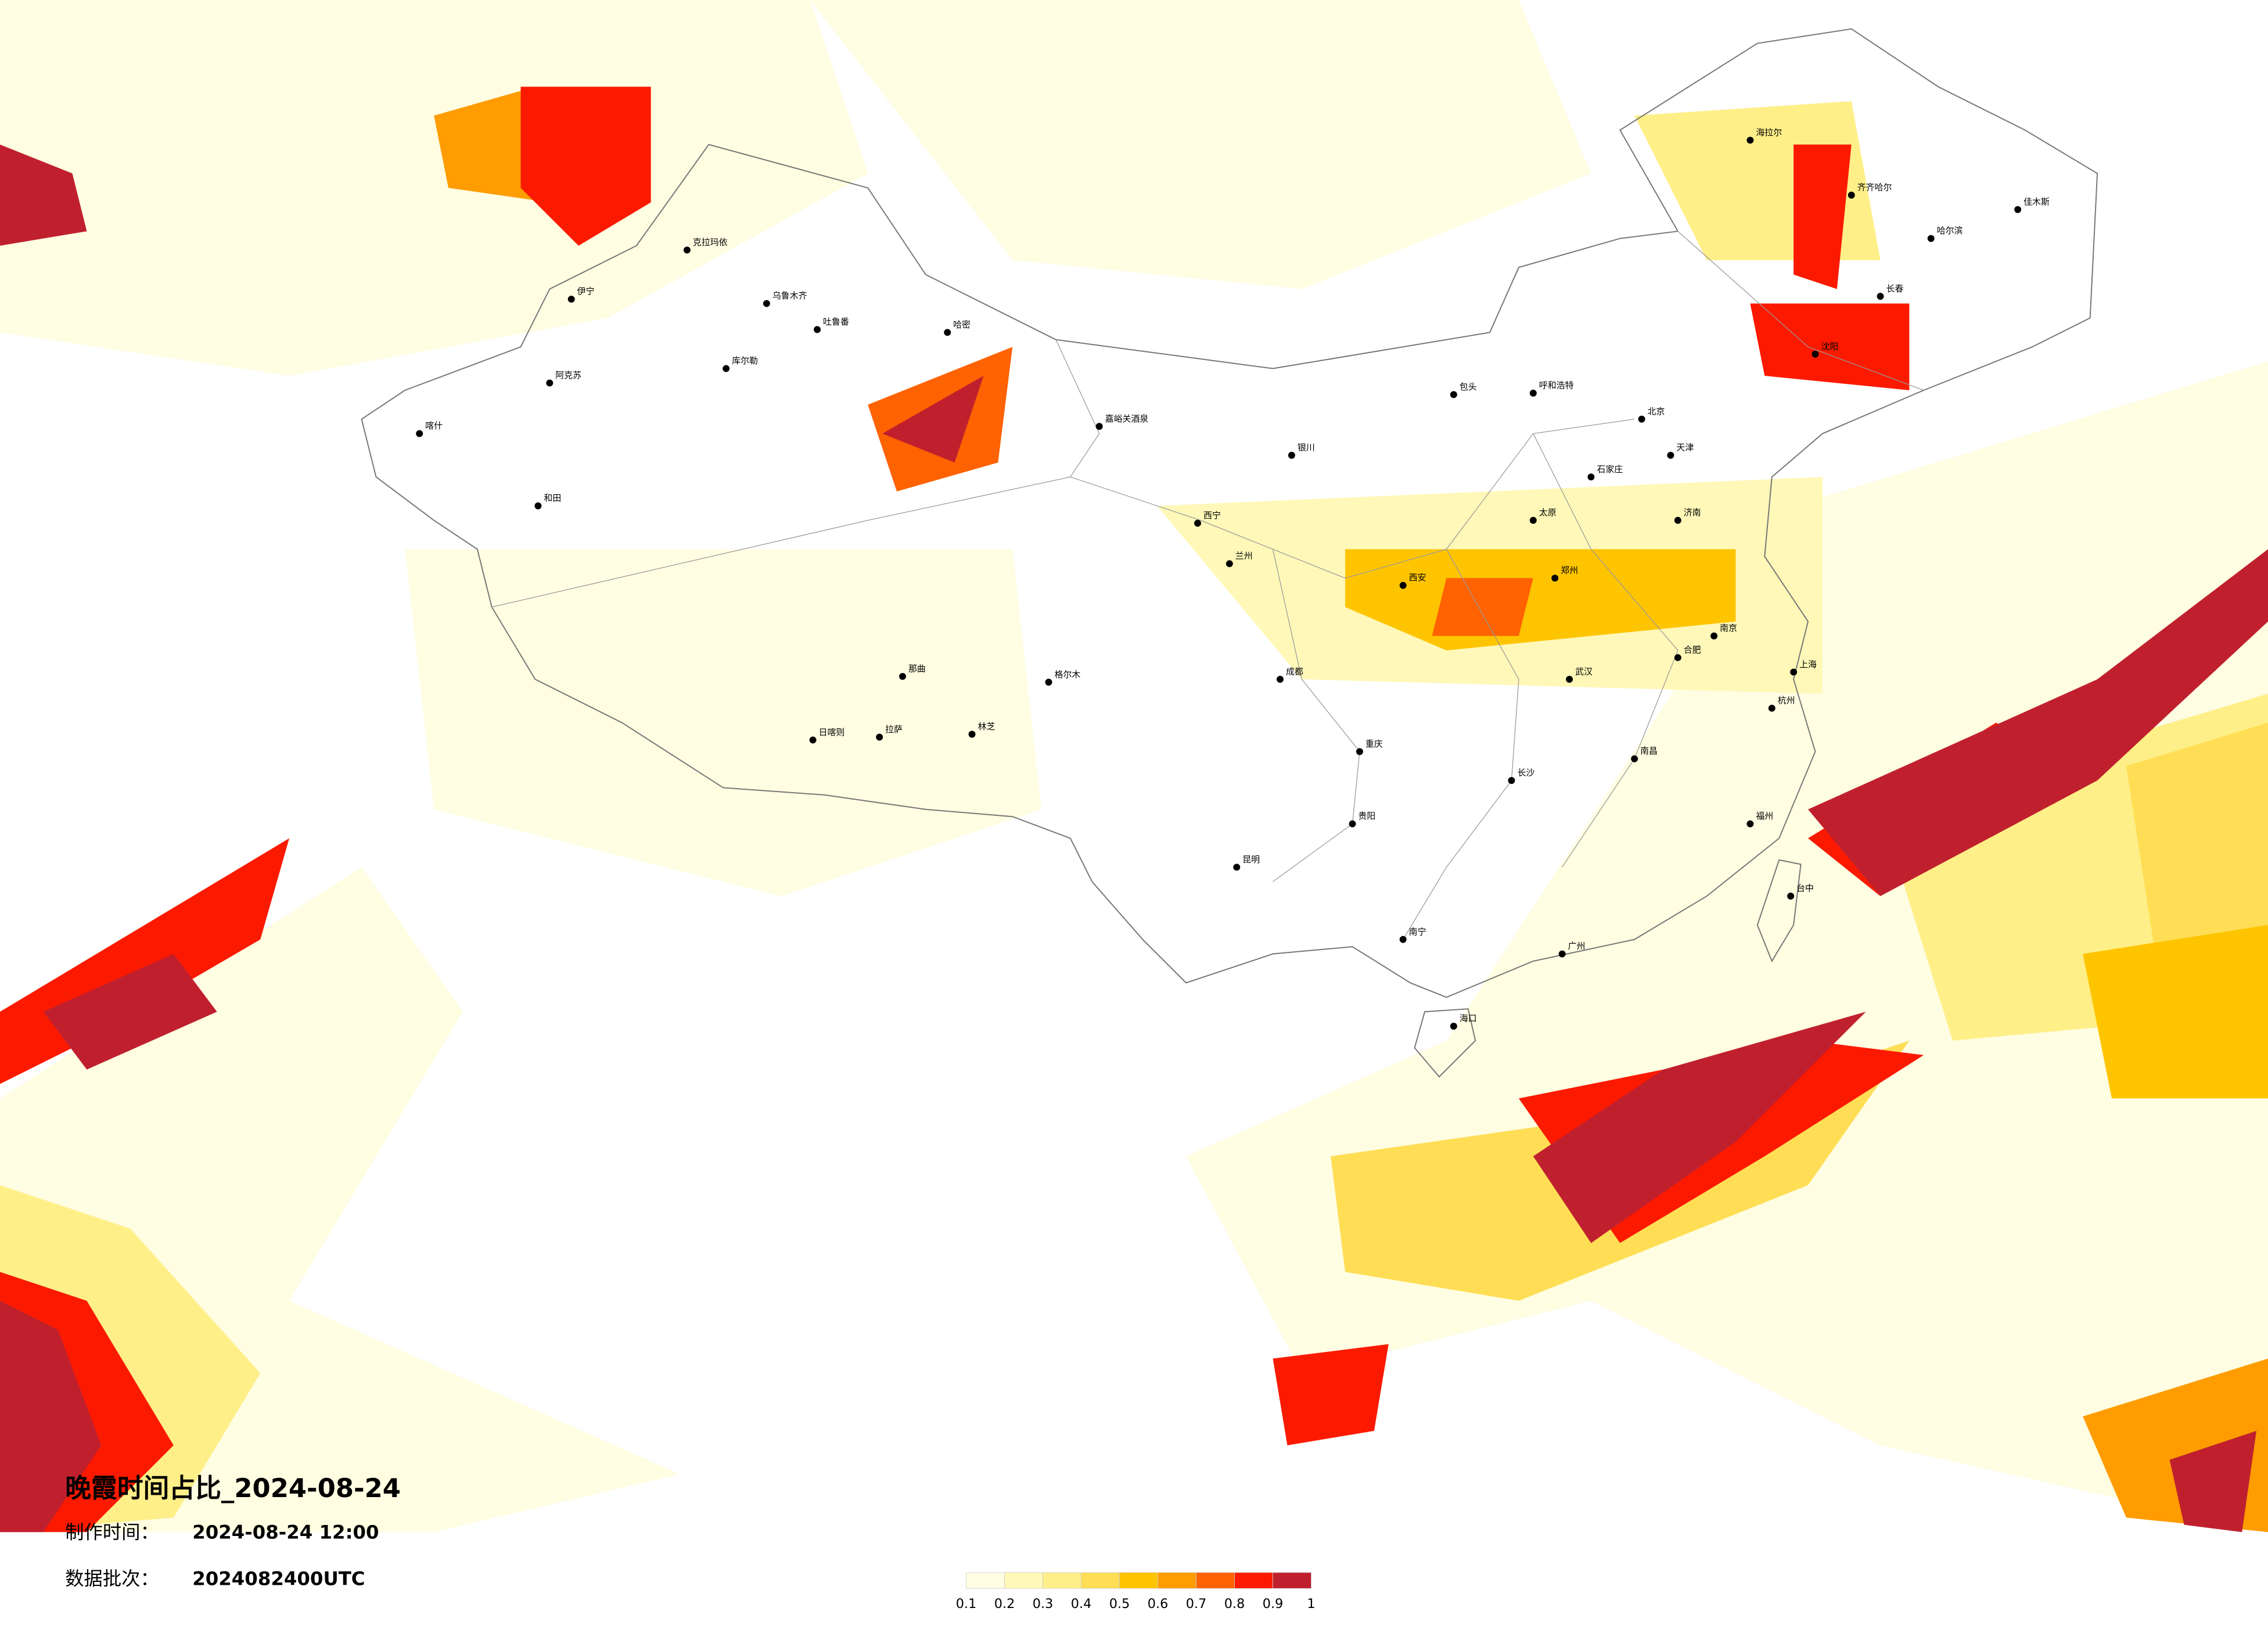  I want to click on colorbar-tick-label: 0.5, so click(1119, 1603).